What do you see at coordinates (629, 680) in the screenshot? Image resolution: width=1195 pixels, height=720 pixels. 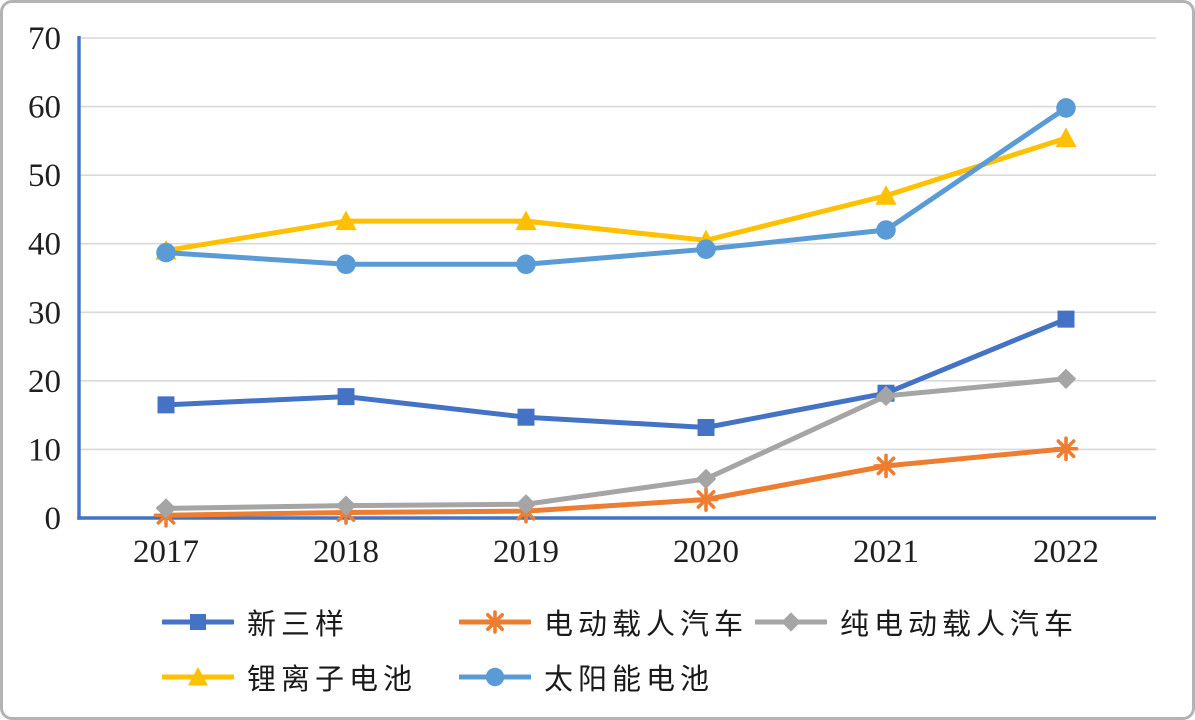 I see `legend-label: 太阳能电池` at bounding box center [629, 680].